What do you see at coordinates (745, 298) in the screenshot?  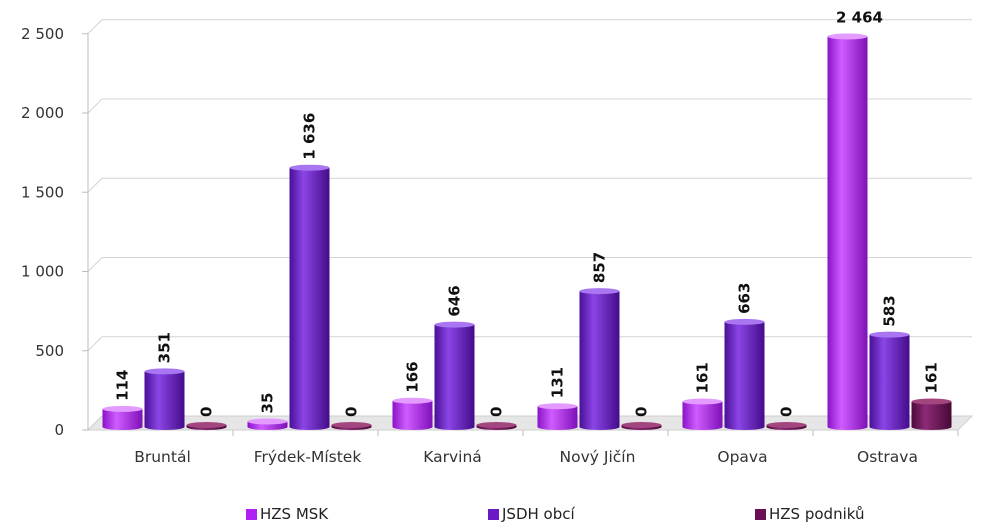 I see `data-label: 663` at bounding box center [745, 298].